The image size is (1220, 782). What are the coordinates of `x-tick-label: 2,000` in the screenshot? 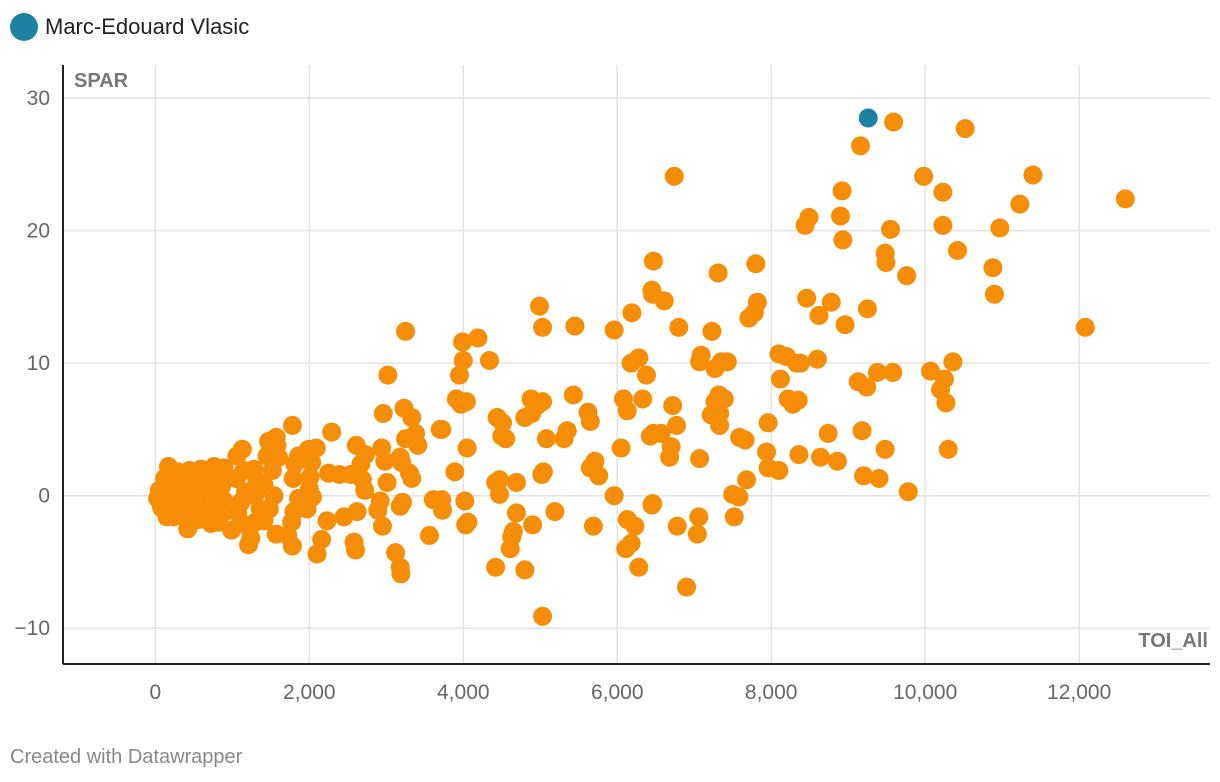 It's located at (309, 692).